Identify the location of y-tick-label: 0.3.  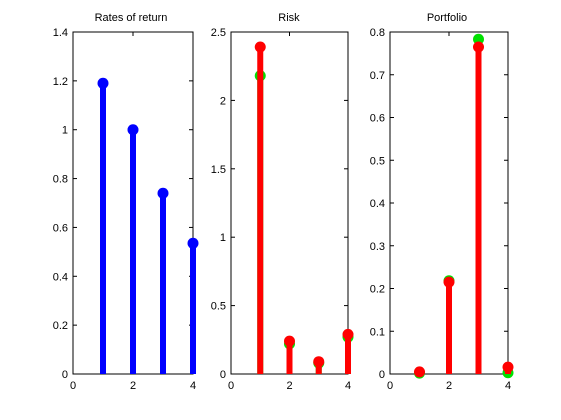
(377, 247).